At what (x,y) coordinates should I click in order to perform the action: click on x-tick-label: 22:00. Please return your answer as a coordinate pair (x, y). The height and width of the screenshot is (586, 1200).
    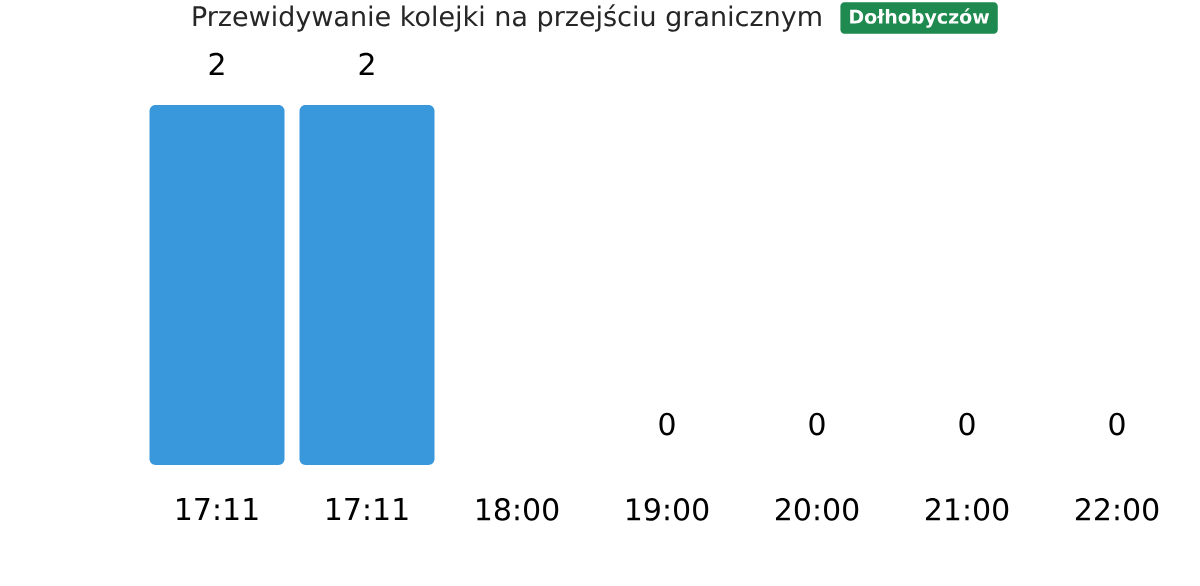
    Looking at the image, I should click on (1117, 509).